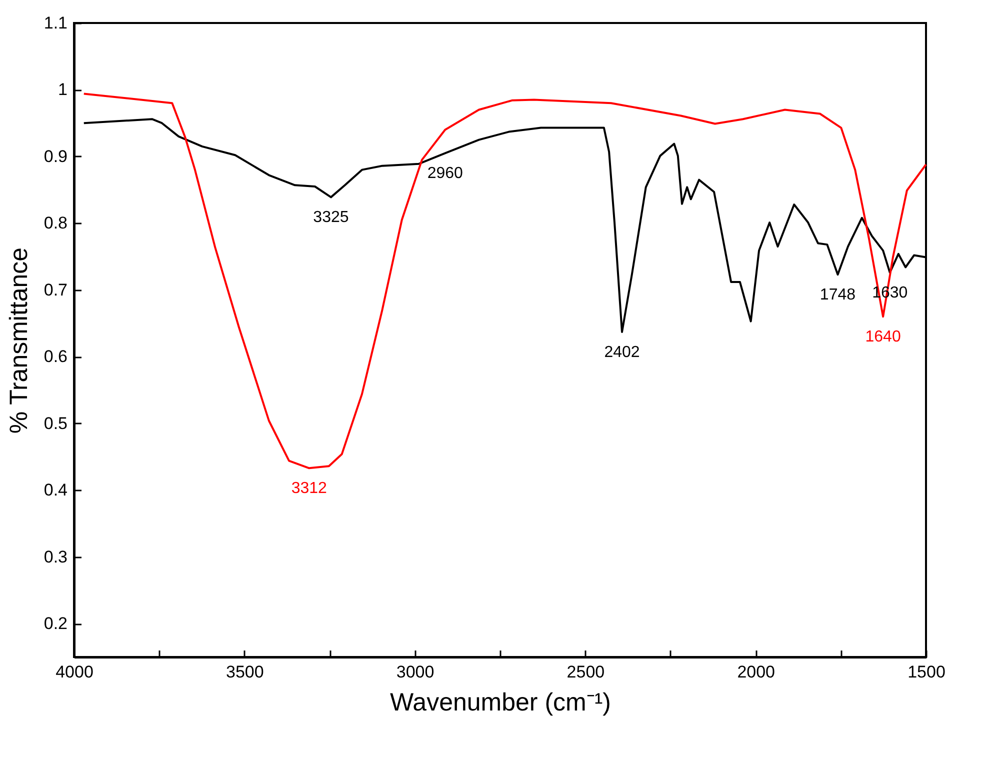 This screenshot has width=995, height=759. What do you see at coordinates (56, 223) in the screenshot?
I see `y-tick-label: 0.8` at bounding box center [56, 223].